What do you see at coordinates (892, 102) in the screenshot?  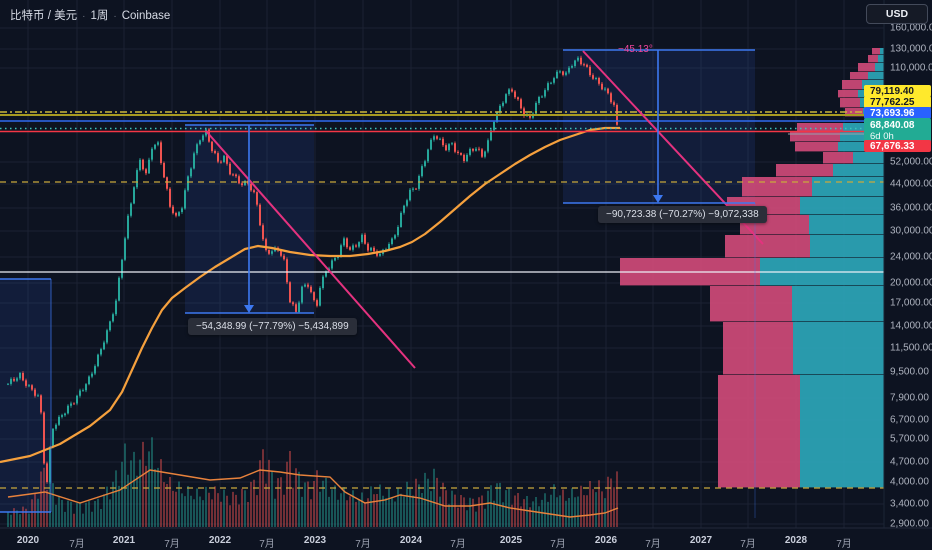 I see `badge-price-text: 77,762.25` at bounding box center [892, 102].